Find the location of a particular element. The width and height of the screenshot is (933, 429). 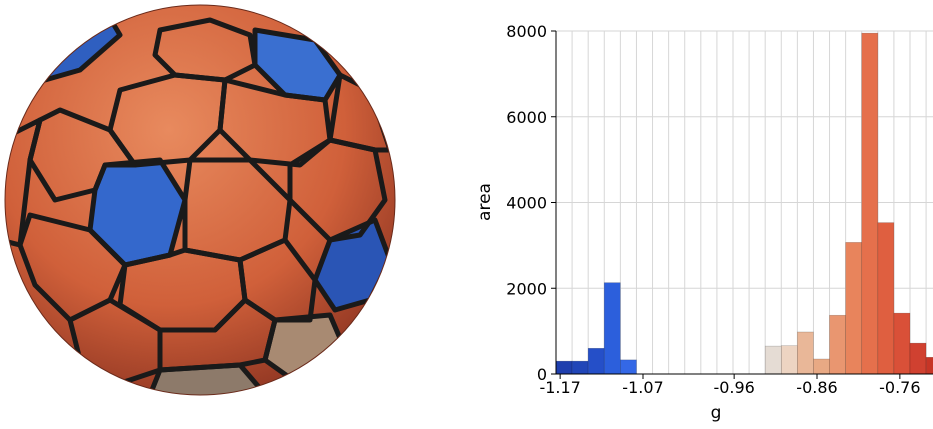

x-tick-label: -0.96 is located at coordinates (733, 387).